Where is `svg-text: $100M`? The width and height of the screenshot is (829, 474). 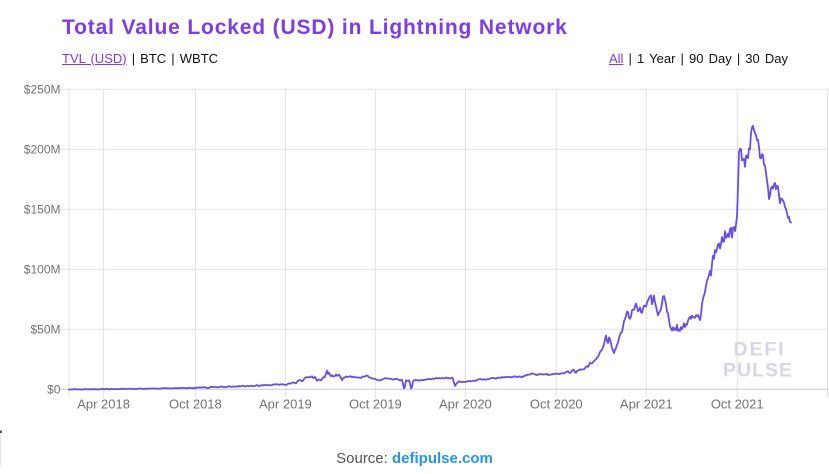 svg-text: $100M is located at coordinates (42, 269).